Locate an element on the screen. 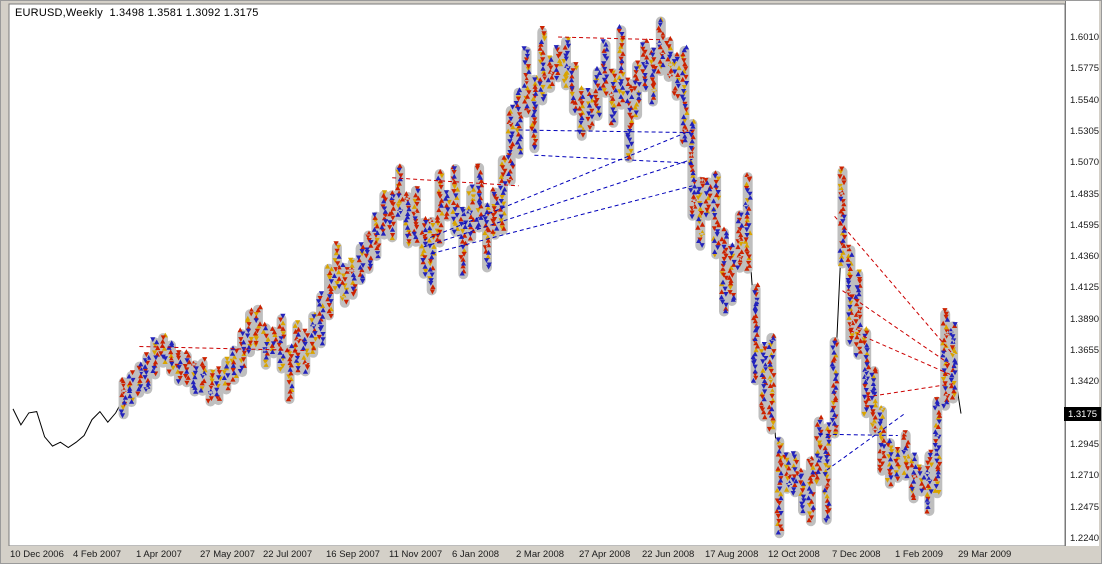  x-axis-label: 6 Jan 2008 is located at coordinates (476, 554).